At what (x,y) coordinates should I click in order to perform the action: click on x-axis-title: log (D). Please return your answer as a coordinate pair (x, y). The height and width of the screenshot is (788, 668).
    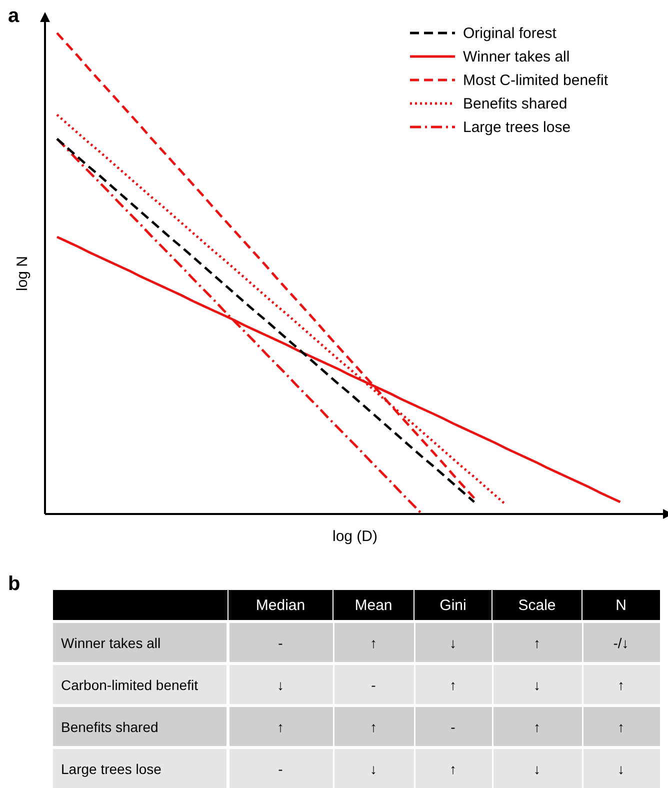
    Looking at the image, I should click on (355, 536).